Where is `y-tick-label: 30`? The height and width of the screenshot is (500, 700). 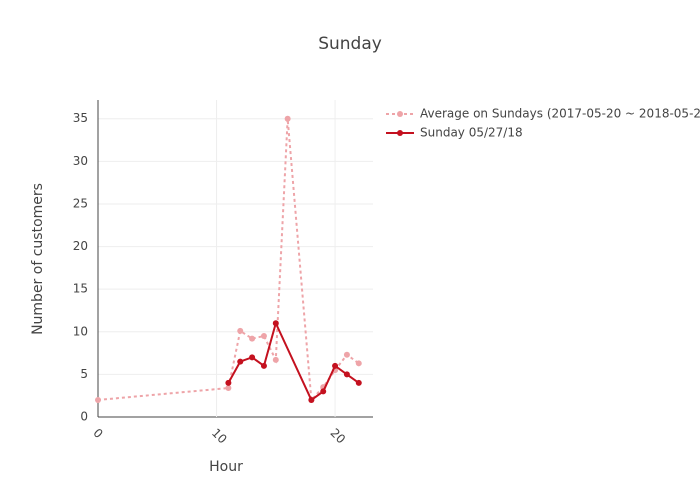 y-tick-label: 30 is located at coordinates (80, 161).